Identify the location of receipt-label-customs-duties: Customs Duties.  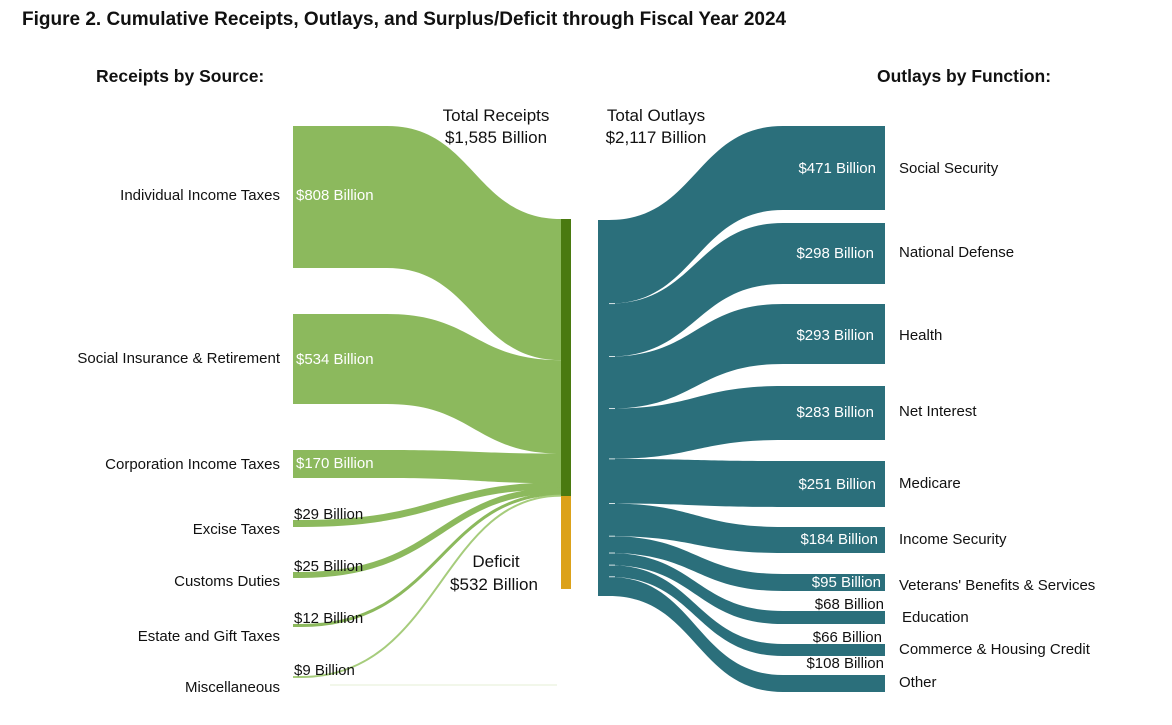
(227, 581).